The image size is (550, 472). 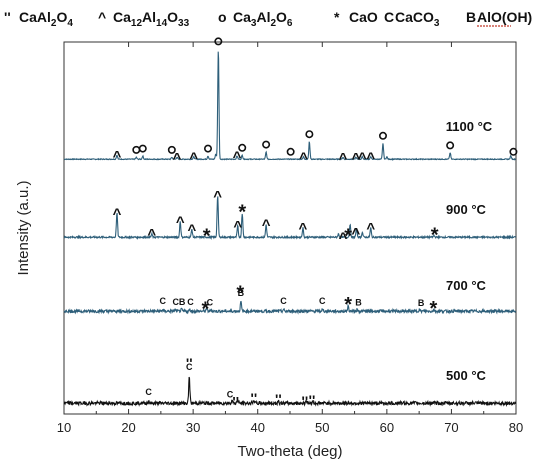 What do you see at coordinates (128, 427) in the screenshot?
I see `x-tick-label: 20` at bounding box center [128, 427].